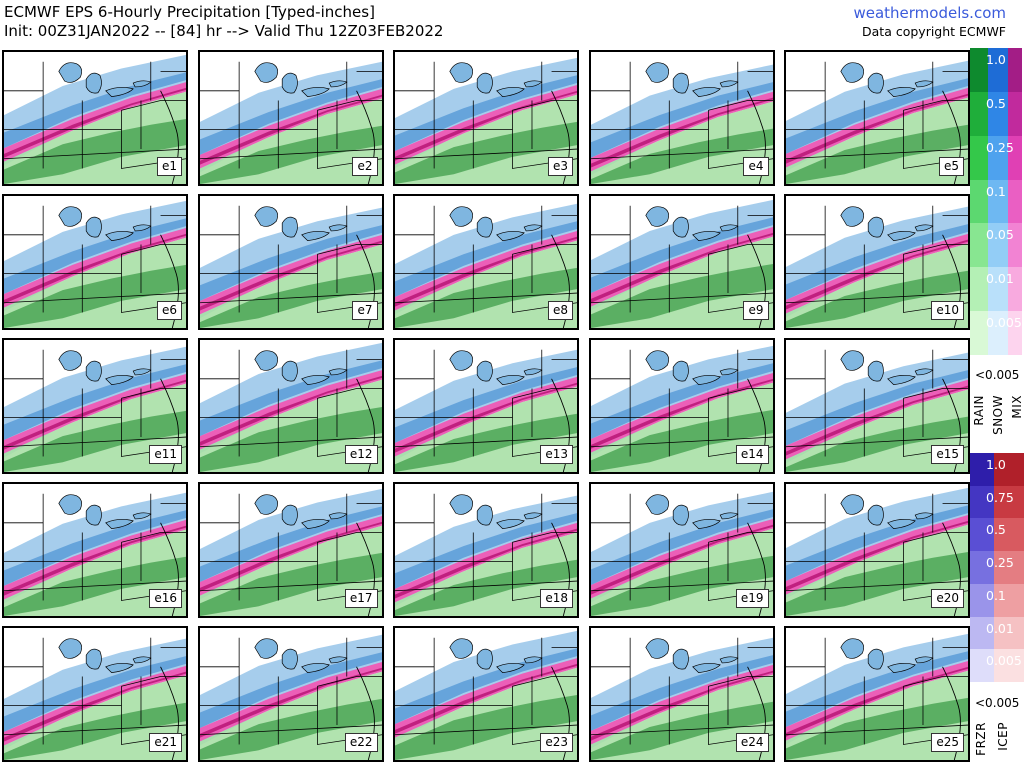 Image resolution: width=1024 pixels, height=768 pixels. Describe the element at coordinates (556, 598) in the screenshot. I see `member-label: e18` at that location.